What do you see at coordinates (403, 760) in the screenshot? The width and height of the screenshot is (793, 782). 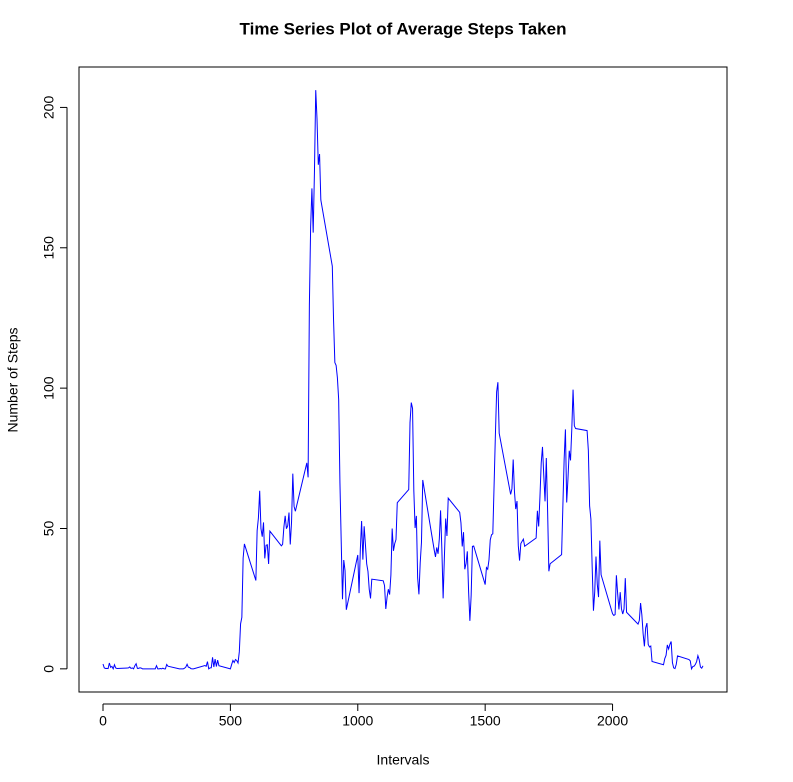 I see `x-axis-label: Intervals` at bounding box center [403, 760].